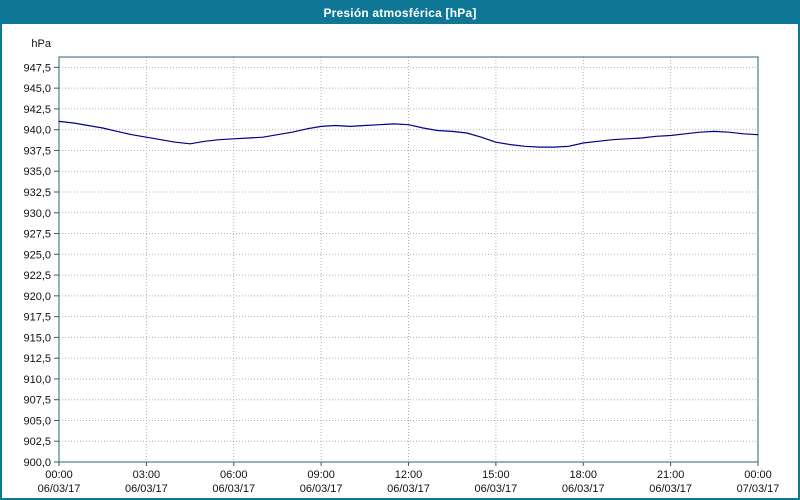 The image size is (800, 500). Describe the element at coordinates (37, 442) in the screenshot. I see `y-tick-label: 902,5` at that location.